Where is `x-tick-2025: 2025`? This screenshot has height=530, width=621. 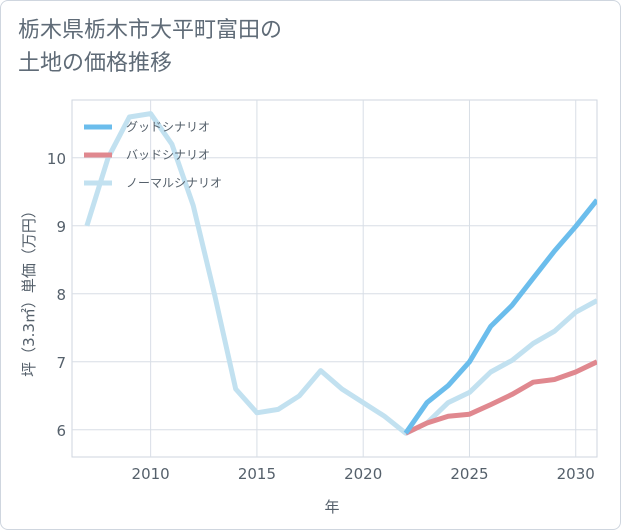 x-tick-2025: 2025 is located at coordinates (469, 474).